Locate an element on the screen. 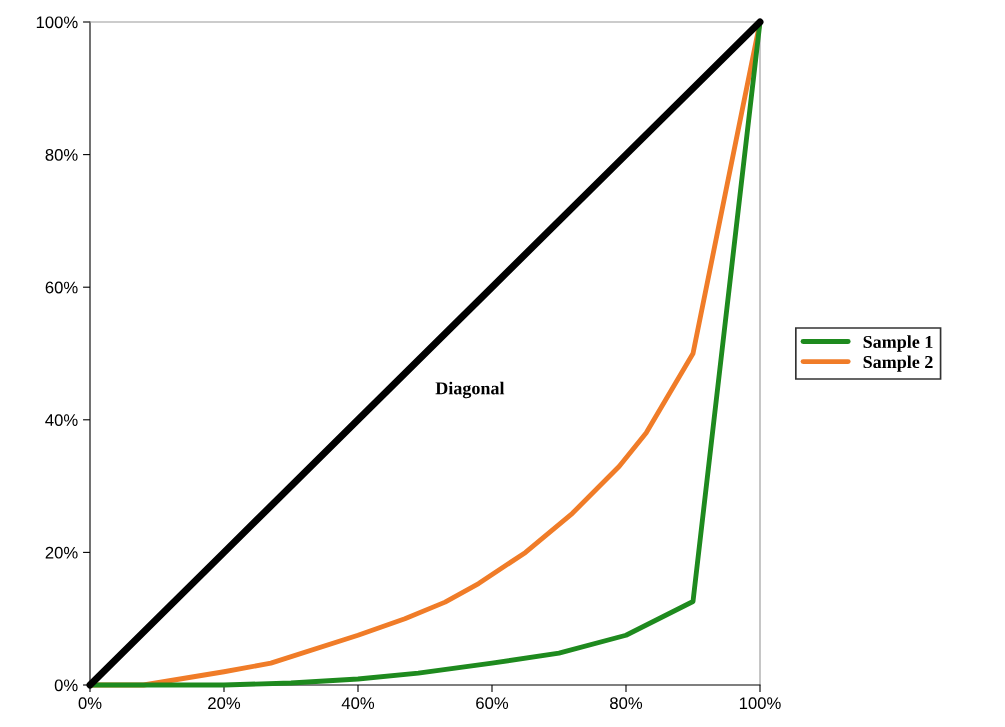 The height and width of the screenshot is (727, 1005). annotation: Diagonal is located at coordinates (470, 390).